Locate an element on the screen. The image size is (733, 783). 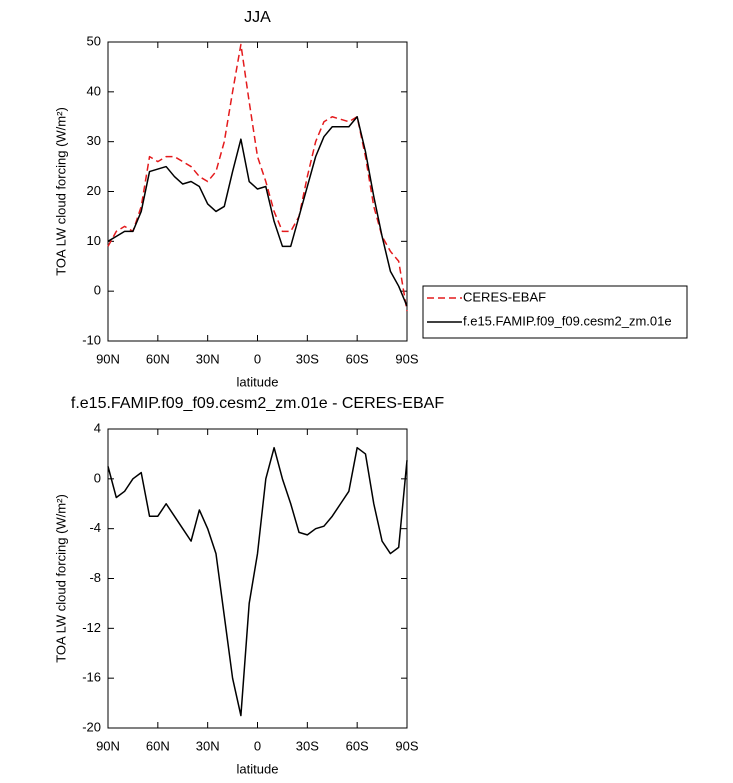
y-tick-label: 40 is located at coordinates (94, 90).